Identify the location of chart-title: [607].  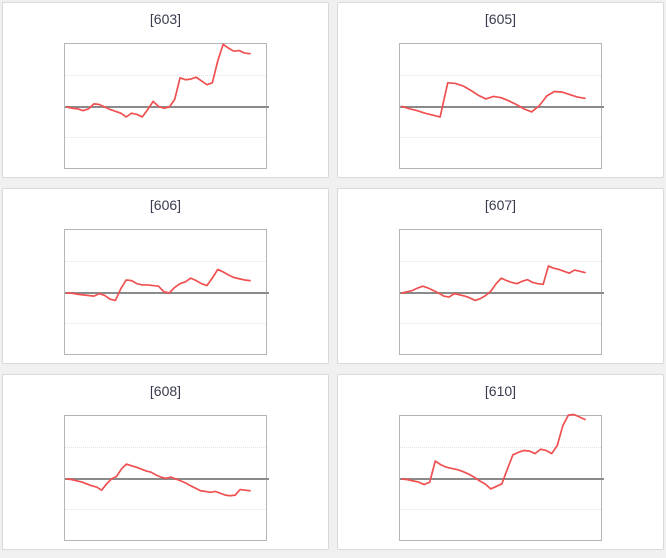
(500, 205).